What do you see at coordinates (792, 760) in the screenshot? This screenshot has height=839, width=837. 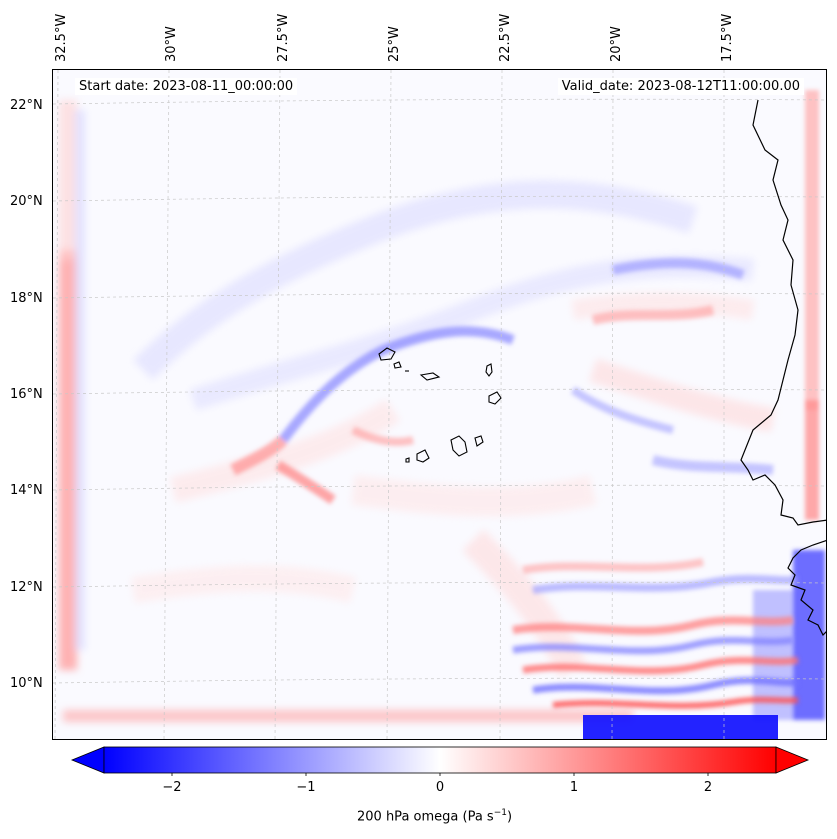 I see `colorbar-extend-max` at bounding box center [792, 760].